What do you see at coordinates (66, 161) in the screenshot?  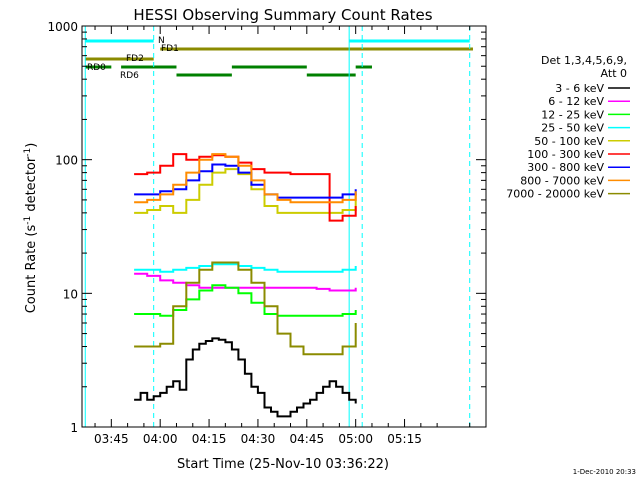 I see `y-tick-label: 100` at bounding box center [66, 161].